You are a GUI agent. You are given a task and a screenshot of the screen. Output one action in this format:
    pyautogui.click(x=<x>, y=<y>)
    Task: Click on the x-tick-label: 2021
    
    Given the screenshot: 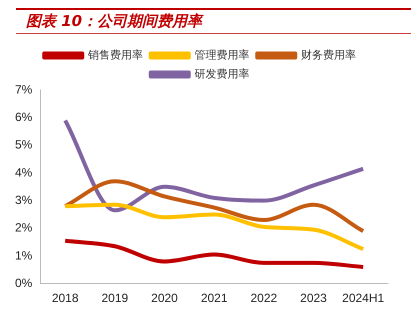 What is the action you would take?
    pyautogui.click(x=214, y=298)
    